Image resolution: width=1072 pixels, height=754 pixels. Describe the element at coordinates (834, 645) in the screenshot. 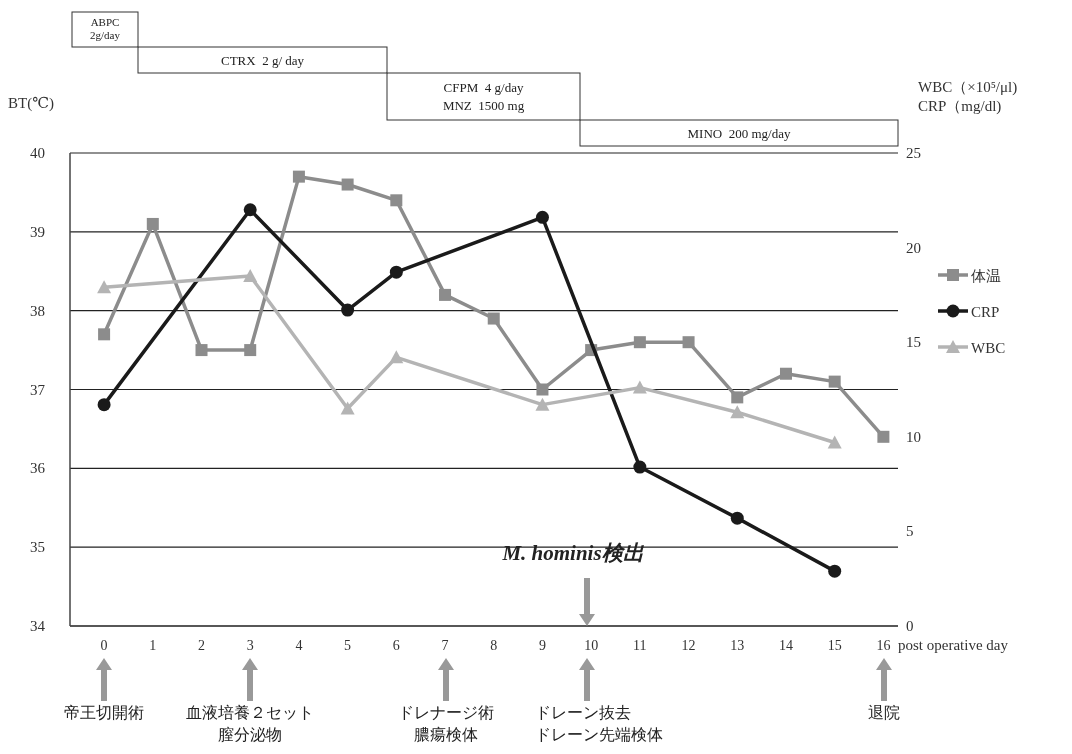

I see `x-tick-label: 15` at that location.